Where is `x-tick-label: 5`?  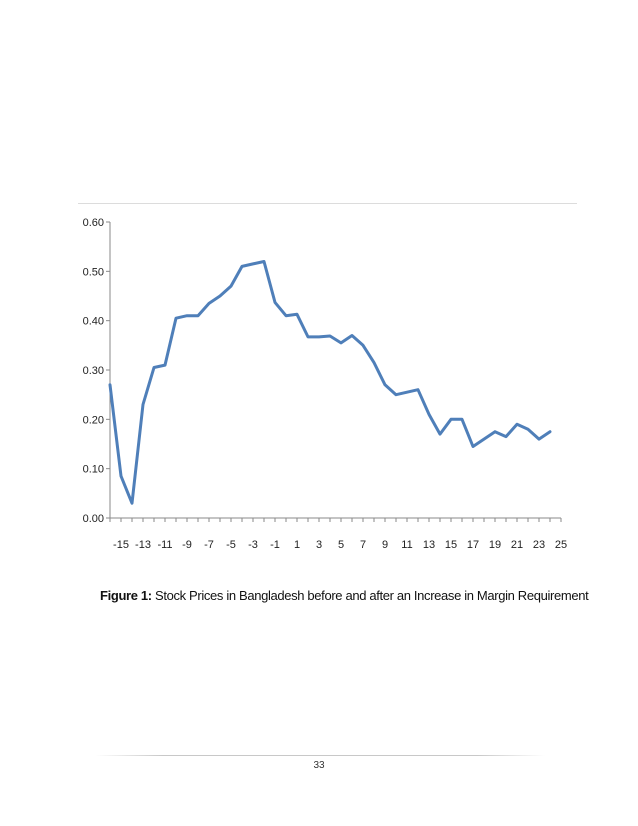
x-tick-label: 5 is located at coordinates (341, 545).